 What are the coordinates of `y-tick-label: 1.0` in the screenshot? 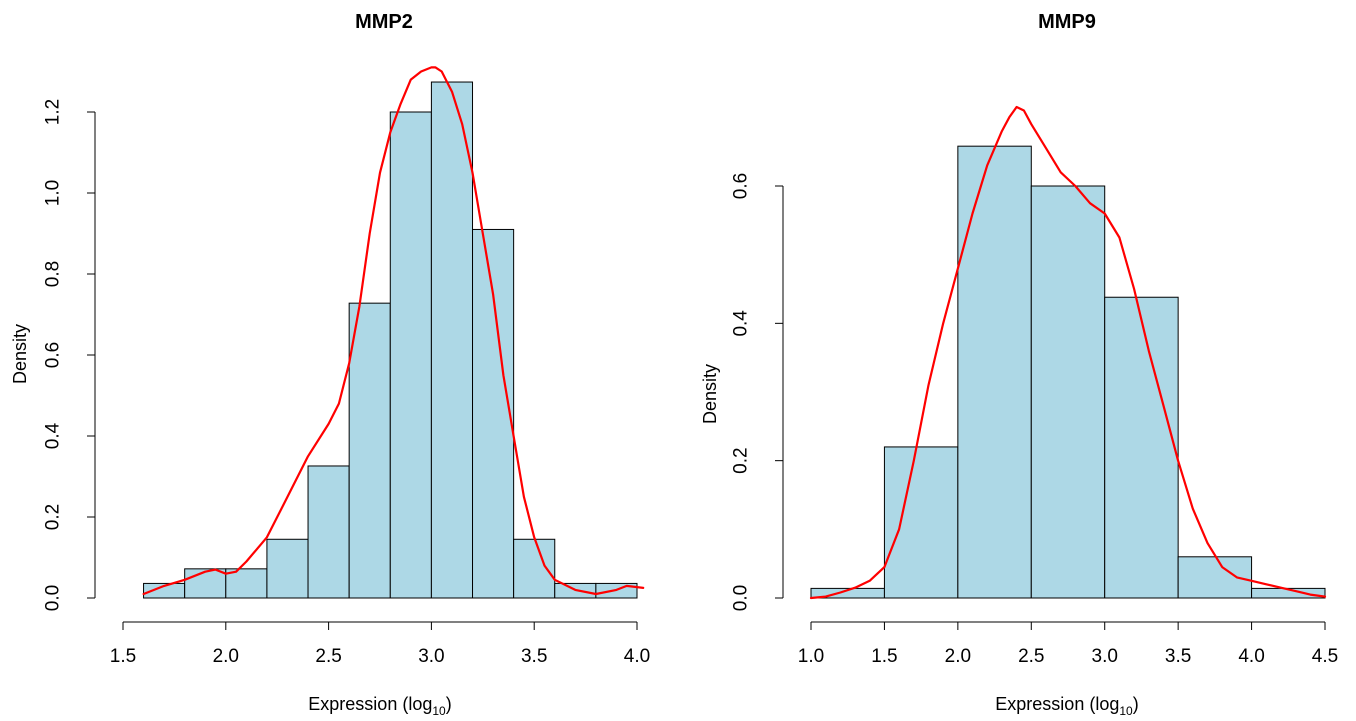 It's located at (53, 193).